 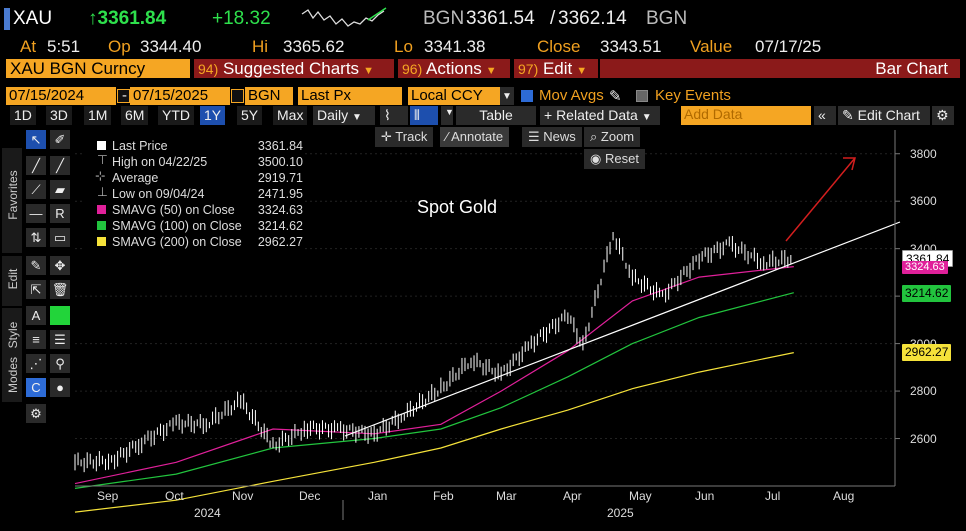 I want to click on mov-avgs-label: Mov Avgs, so click(x=571, y=95).